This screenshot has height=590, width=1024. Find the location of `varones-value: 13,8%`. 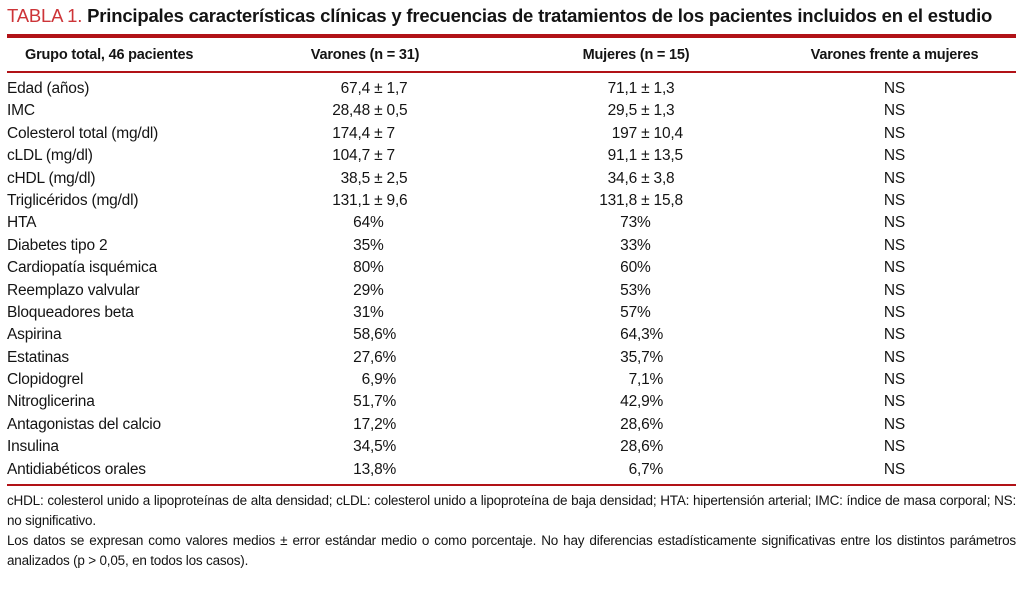

varones-value: 13,8% is located at coordinates (365, 470).